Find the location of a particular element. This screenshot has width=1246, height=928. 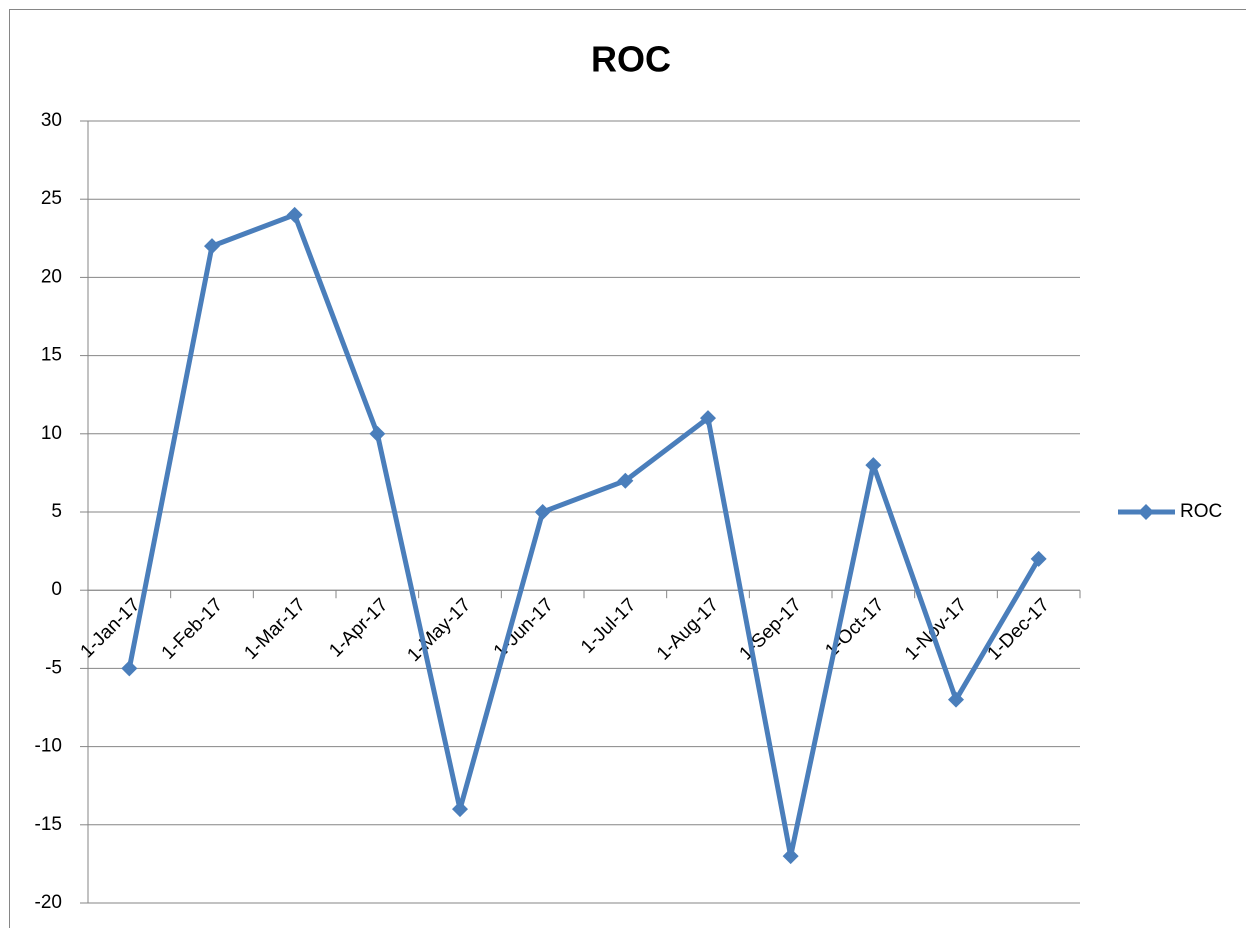

y-tick-label: -20 is located at coordinates (48, 902).